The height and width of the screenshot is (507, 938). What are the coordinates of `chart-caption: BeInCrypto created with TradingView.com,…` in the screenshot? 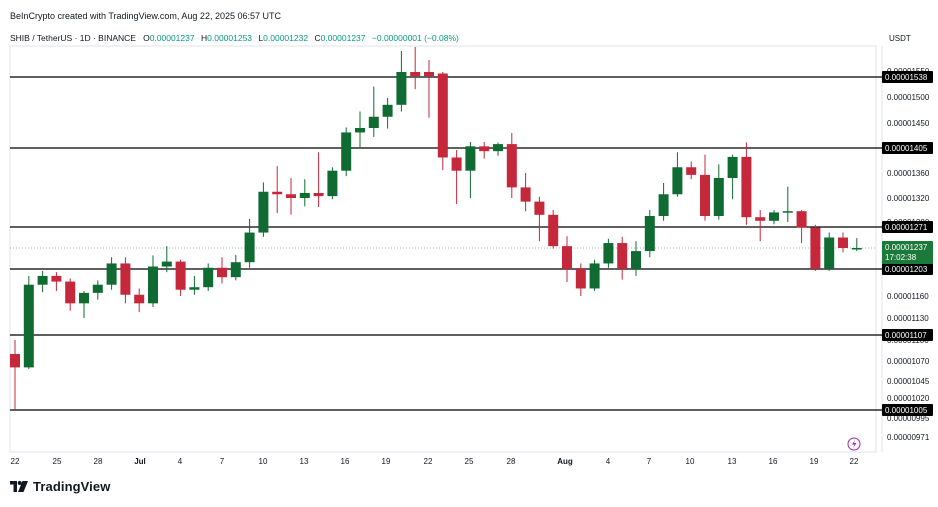 It's located at (145, 16).